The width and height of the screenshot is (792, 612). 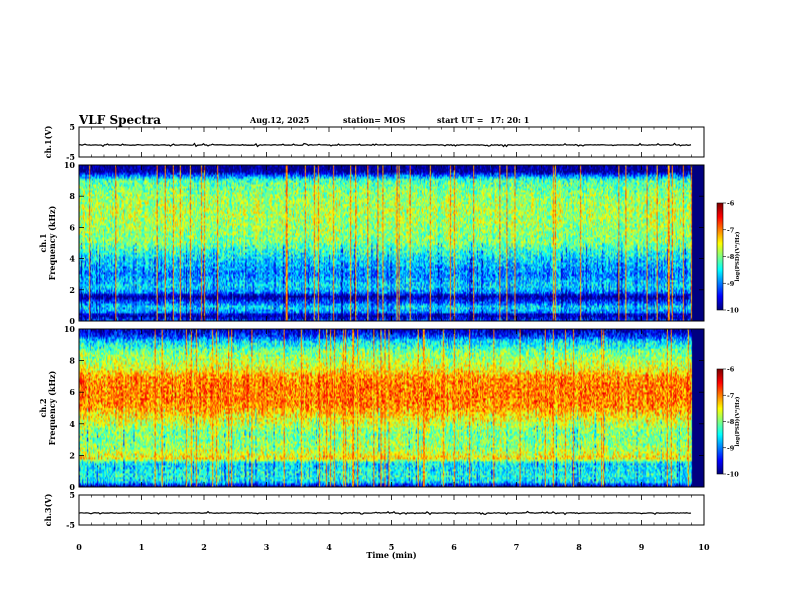 What do you see at coordinates (642, 547) in the screenshot?
I see `x-tick-label: 9` at bounding box center [642, 547].